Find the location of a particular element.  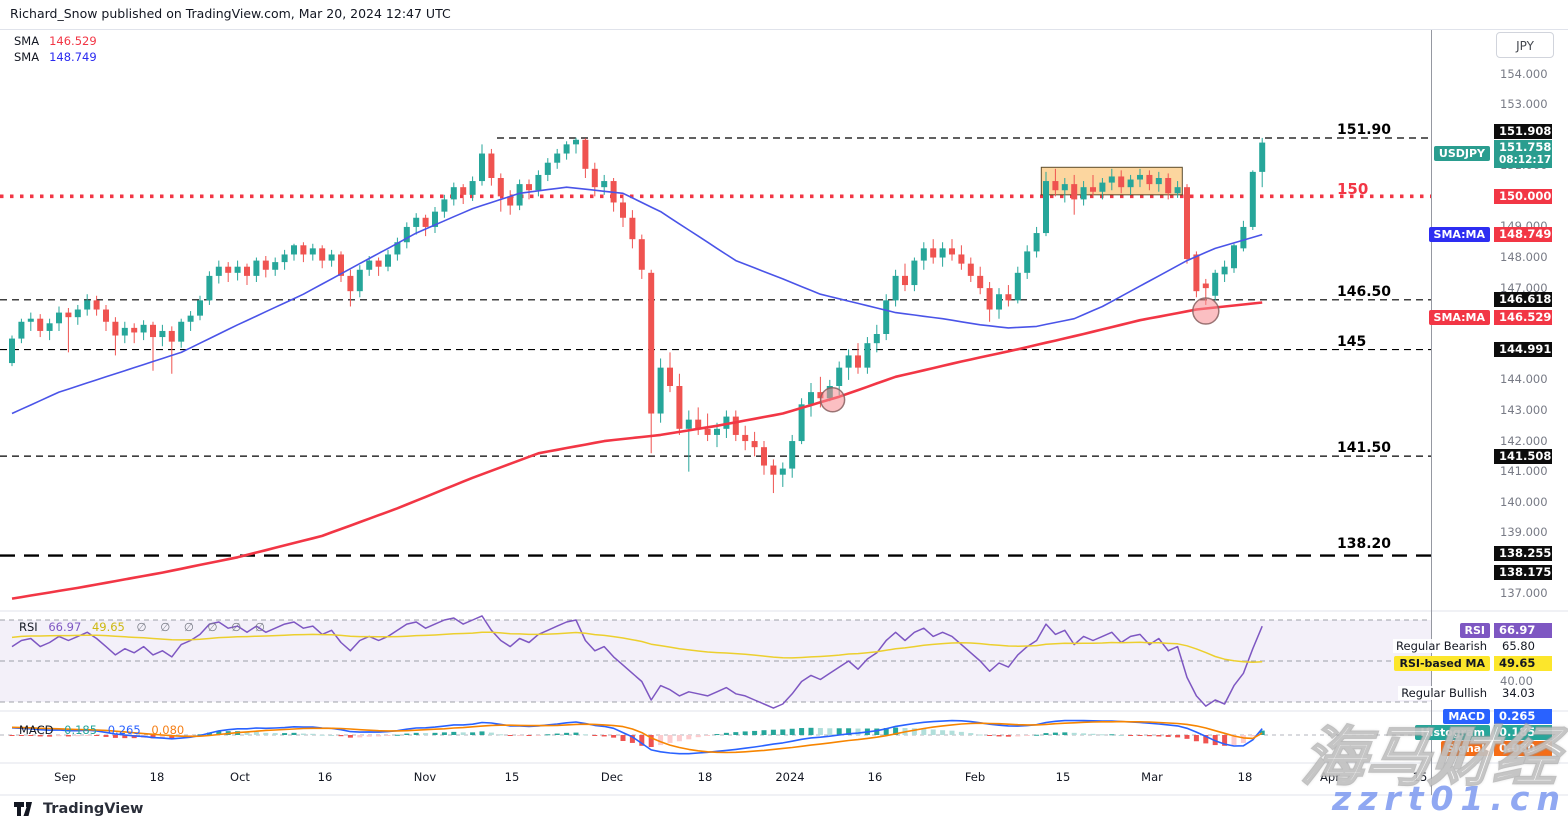

rsi-tick: 40.00 is located at coordinates (1516, 681).